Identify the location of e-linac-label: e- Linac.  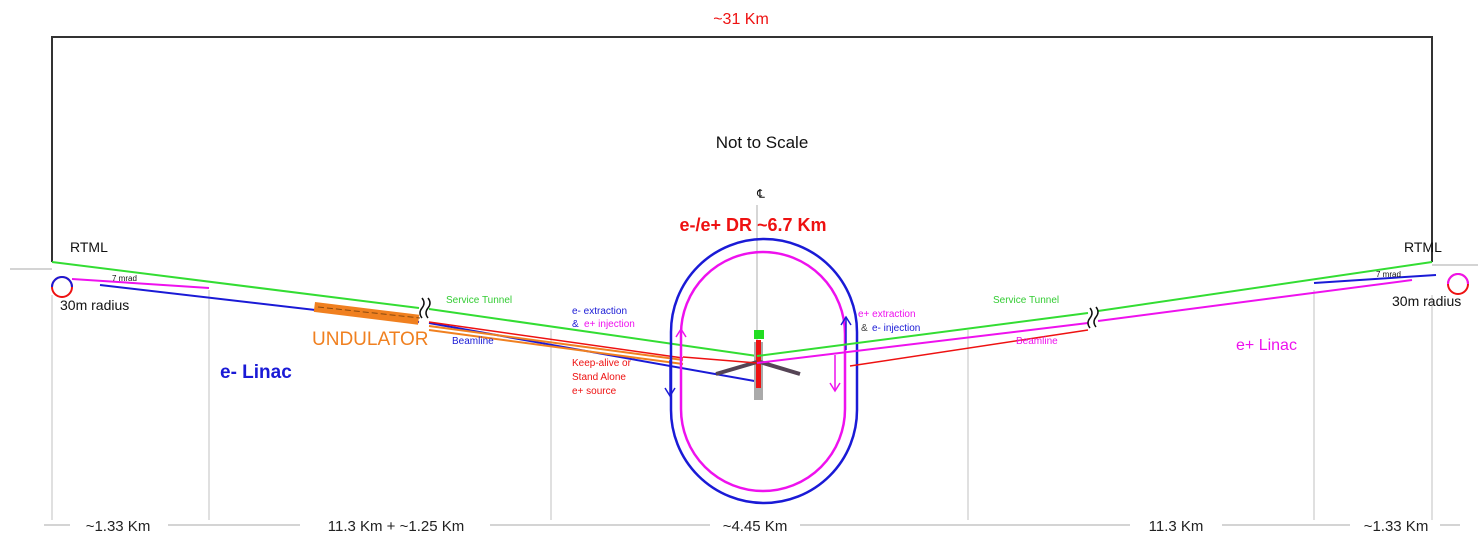
(256, 372).